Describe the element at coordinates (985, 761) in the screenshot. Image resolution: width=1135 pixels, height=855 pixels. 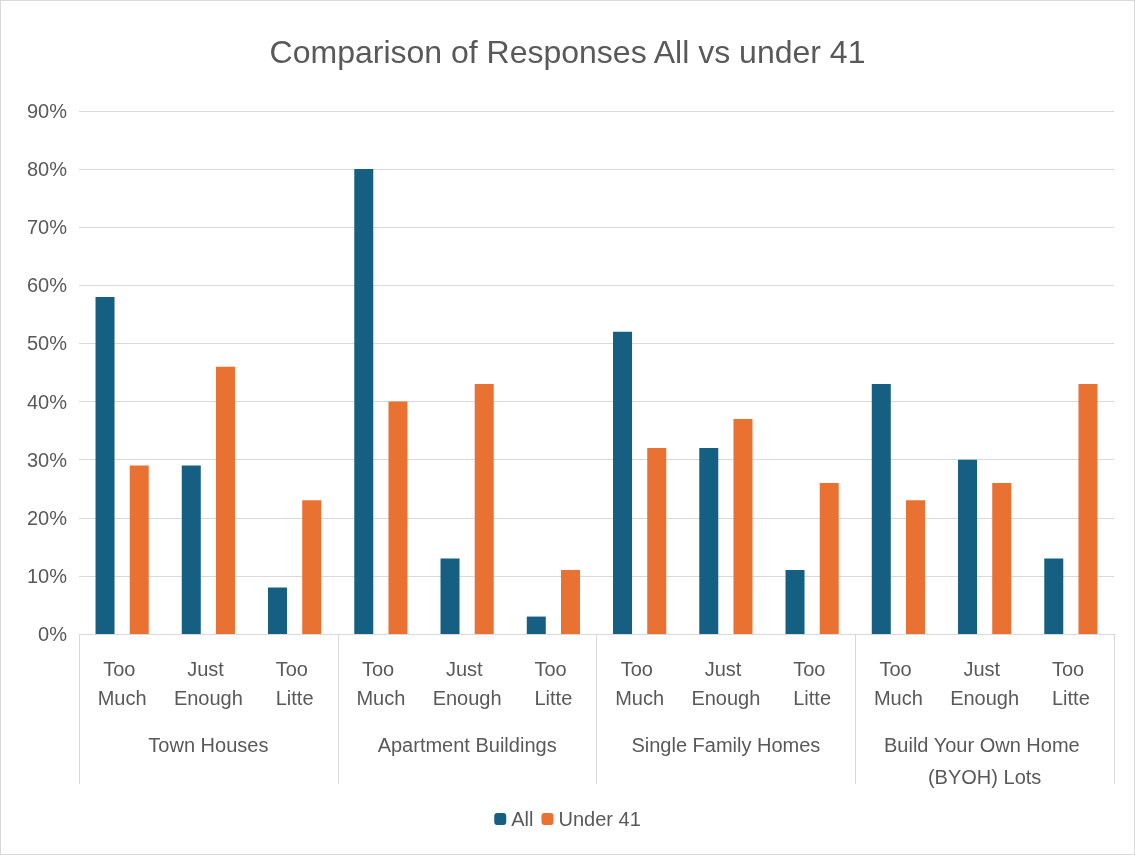
I see `text: Build Your Own Home (BYOH) Lots` at that location.